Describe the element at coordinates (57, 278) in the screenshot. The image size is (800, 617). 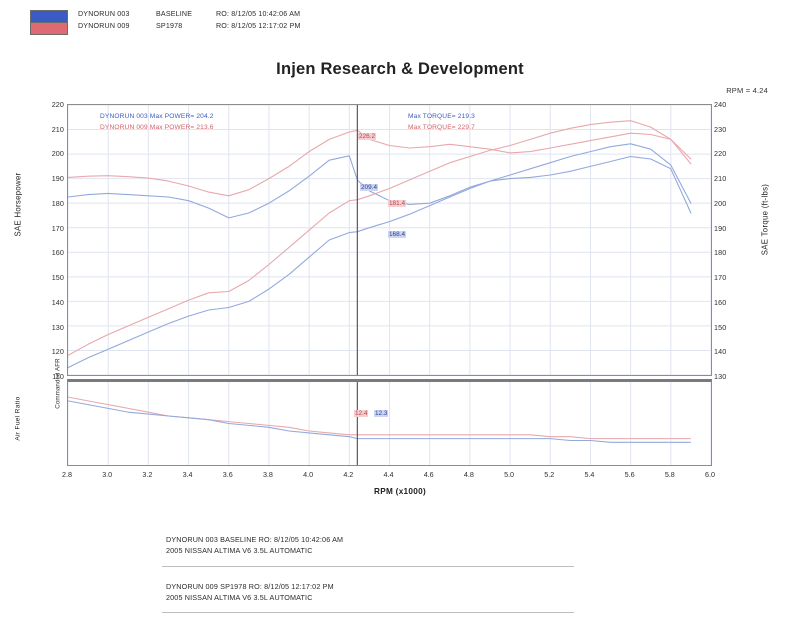
I see `y-axis-left-tick: 150` at that location.